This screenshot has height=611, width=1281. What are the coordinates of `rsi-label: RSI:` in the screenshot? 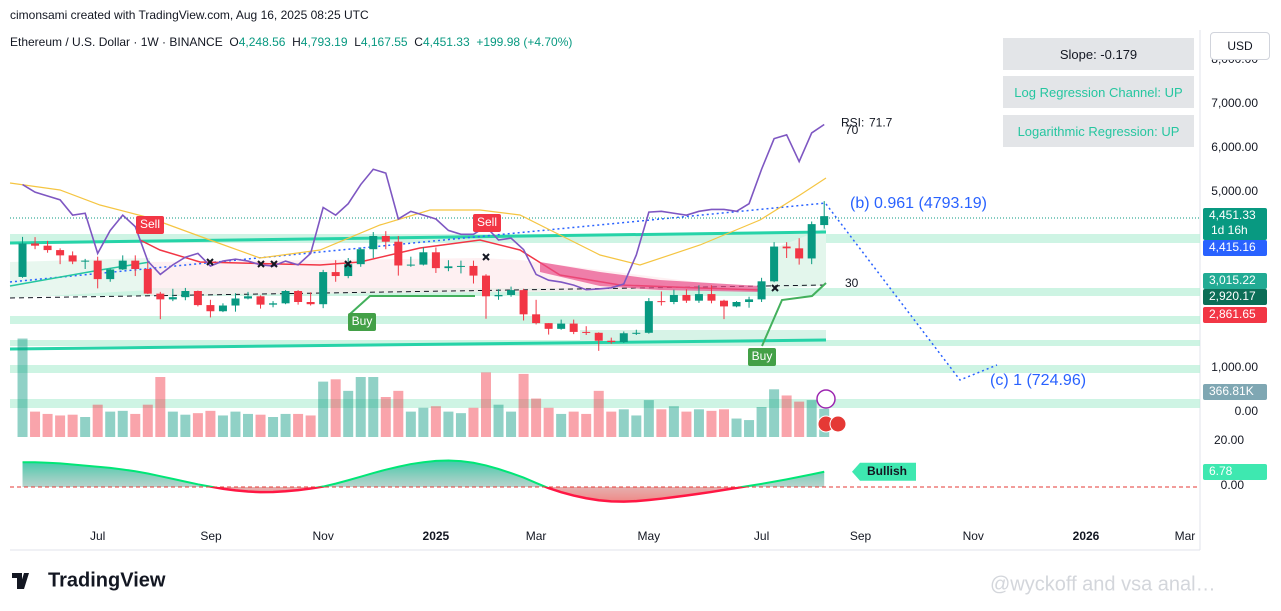 It's located at (852, 123).